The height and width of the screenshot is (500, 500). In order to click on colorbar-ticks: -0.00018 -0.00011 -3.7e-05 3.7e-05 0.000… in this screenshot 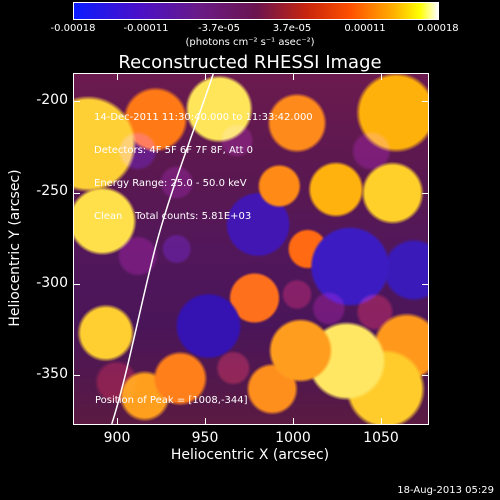, I will do `click(250, 38)`.